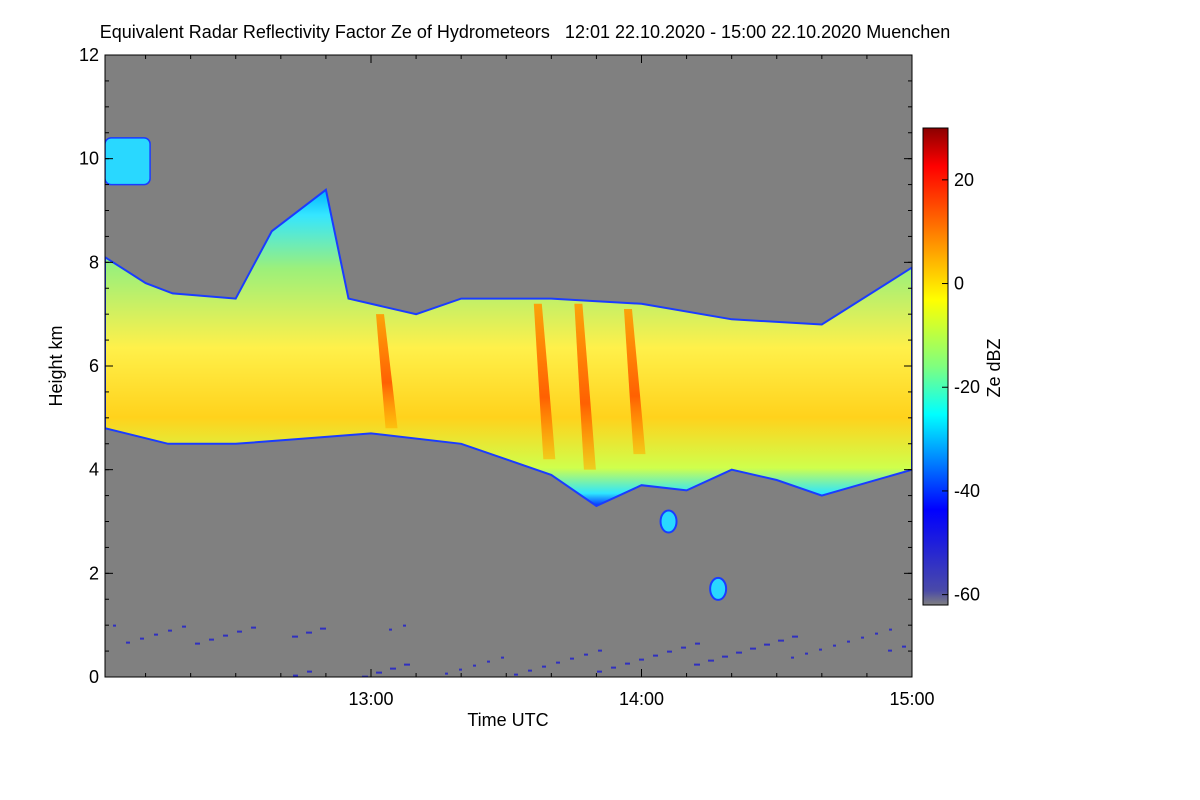 This screenshot has width=1200, height=800. What do you see at coordinates (641, 699) in the screenshot?
I see `x-tick-label: 14:00` at bounding box center [641, 699].